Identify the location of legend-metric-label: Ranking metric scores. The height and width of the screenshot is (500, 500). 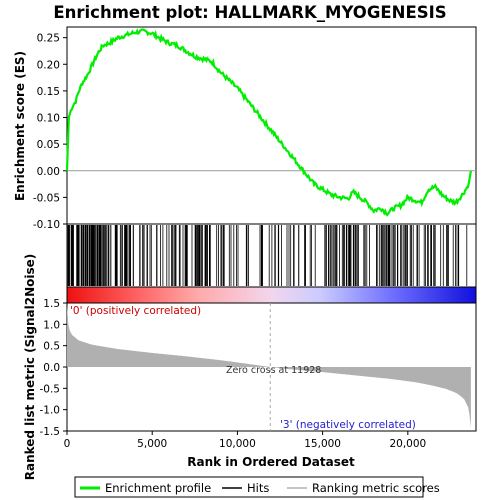
(376, 488).